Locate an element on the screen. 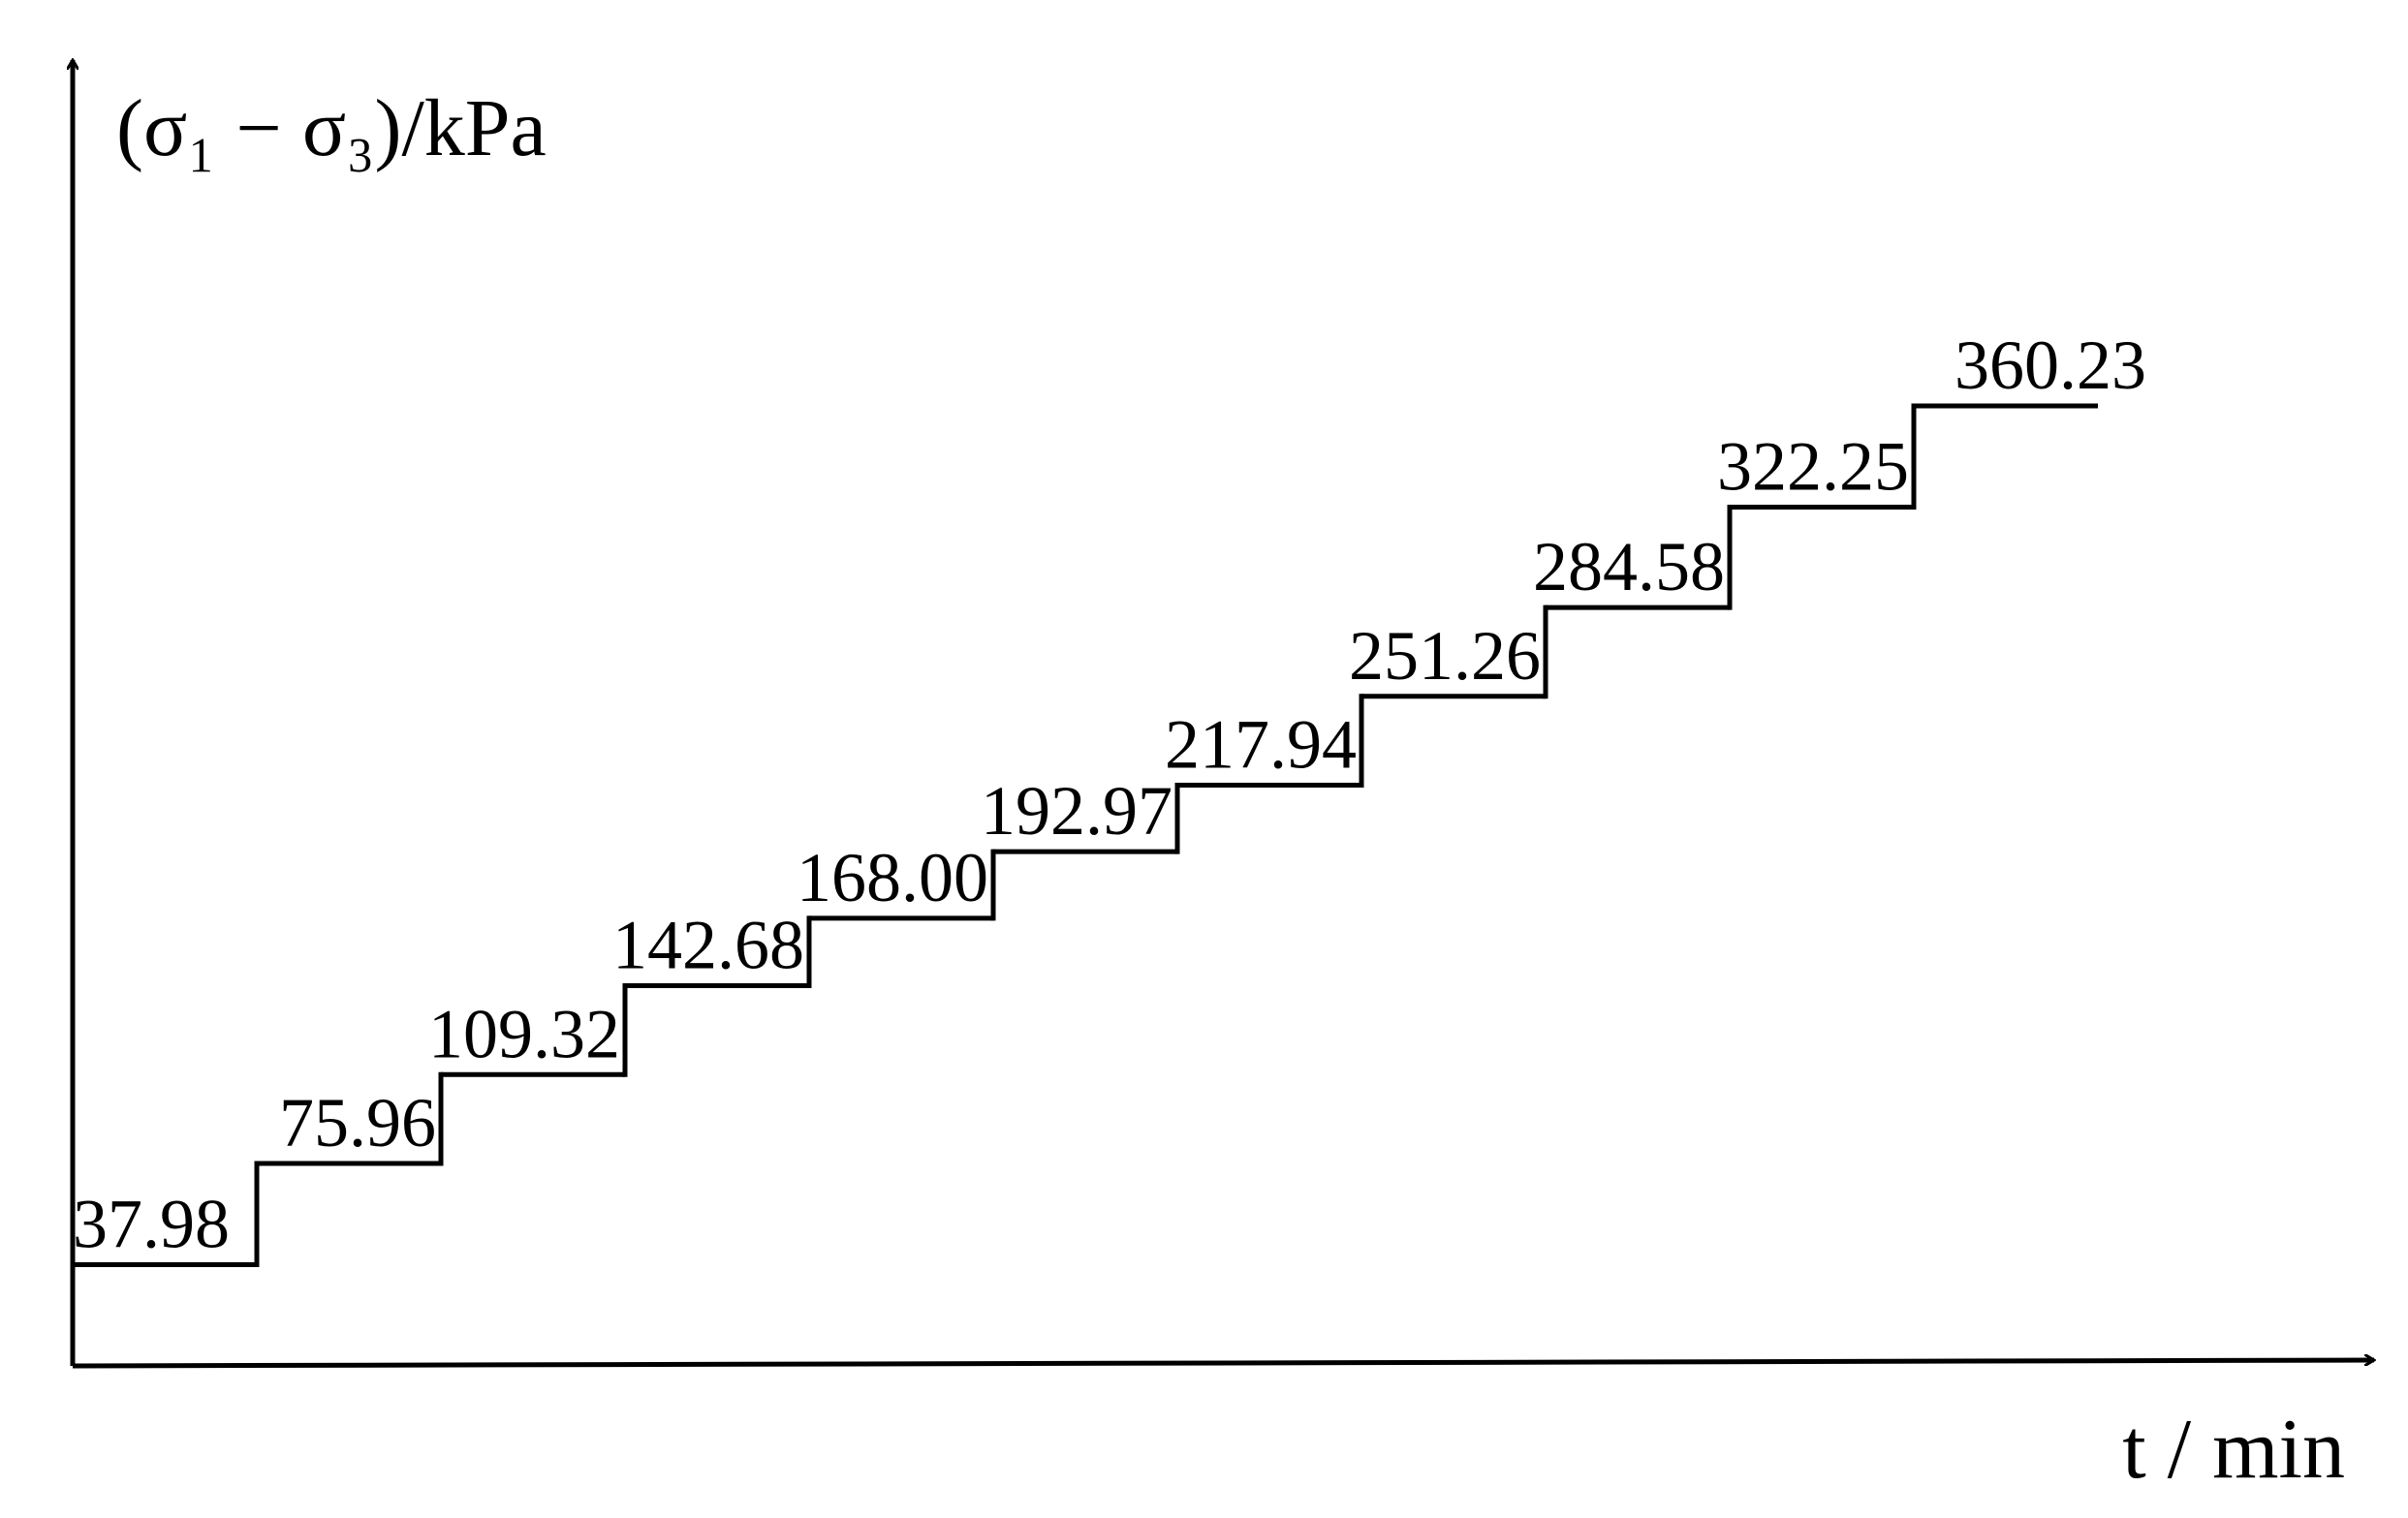 Image resolution: width=2408 pixels, height=1518 pixels. value-label: 192.97 is located at coordinates (1077, 811).